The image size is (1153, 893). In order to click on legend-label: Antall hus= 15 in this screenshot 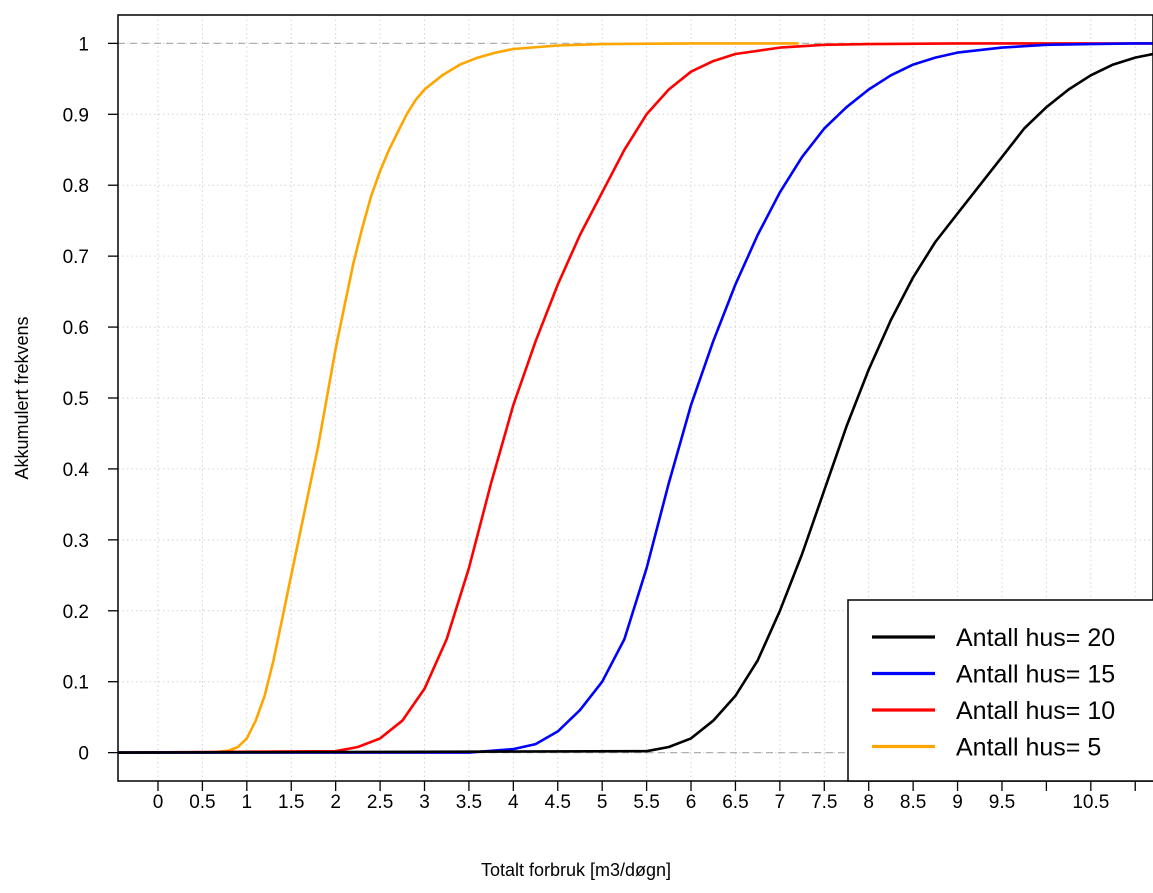, I will do `click(1035, 675)`.